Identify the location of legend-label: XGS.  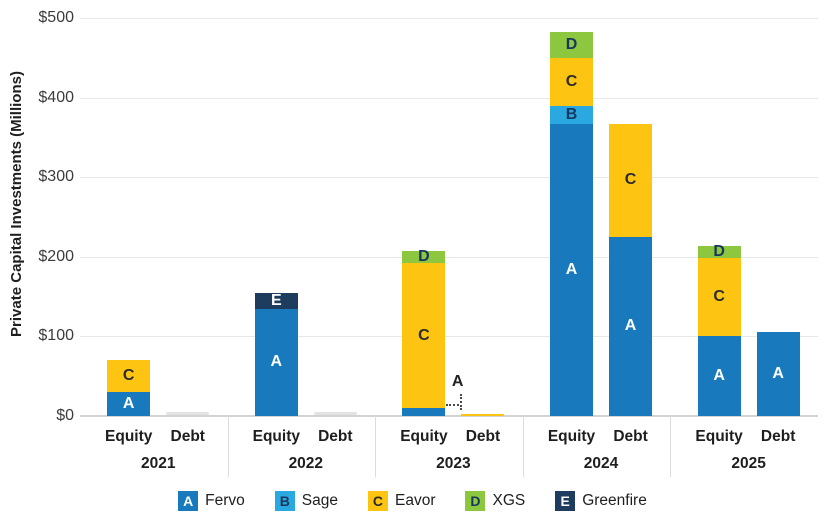
(509, 500).